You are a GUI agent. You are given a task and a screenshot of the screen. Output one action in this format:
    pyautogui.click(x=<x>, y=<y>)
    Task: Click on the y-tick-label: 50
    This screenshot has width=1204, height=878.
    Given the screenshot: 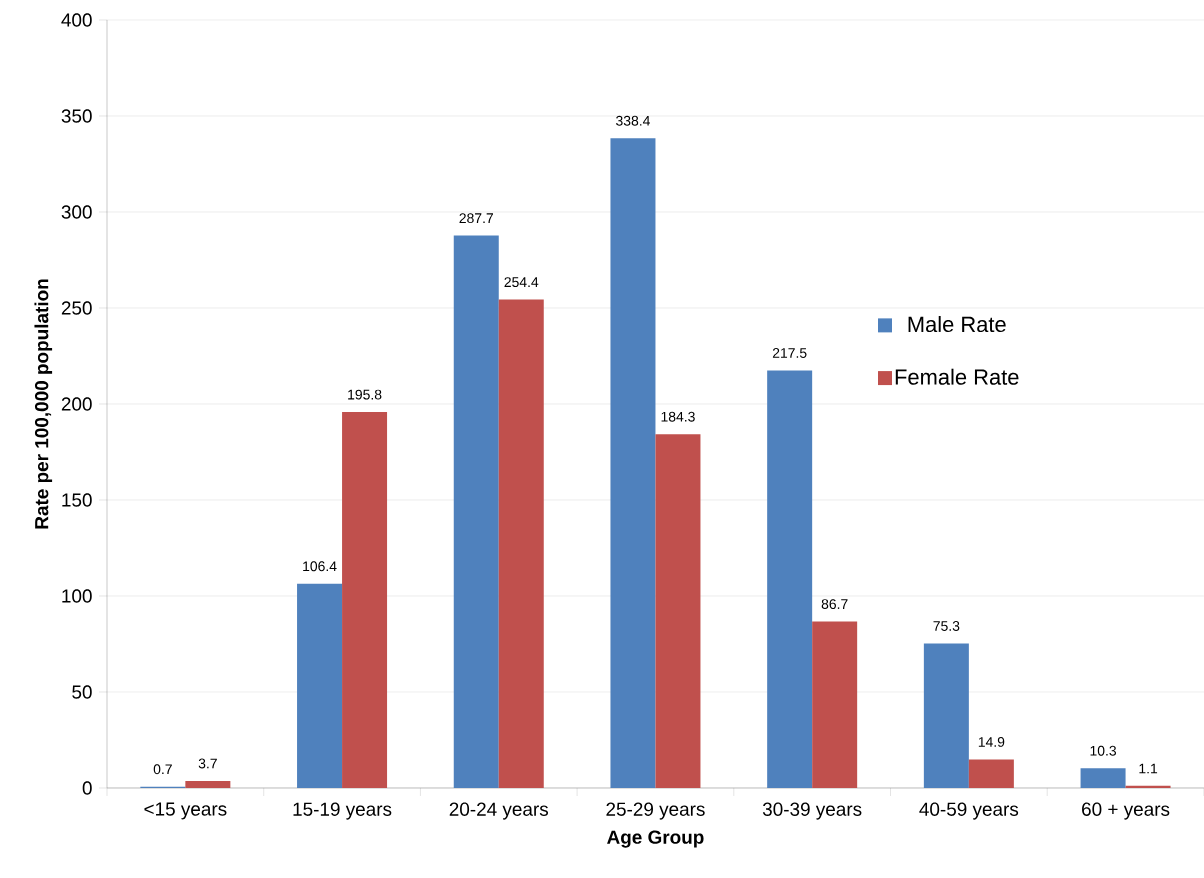 What is the action you would take?
    pyautogui.click(x=82, y=692)
    